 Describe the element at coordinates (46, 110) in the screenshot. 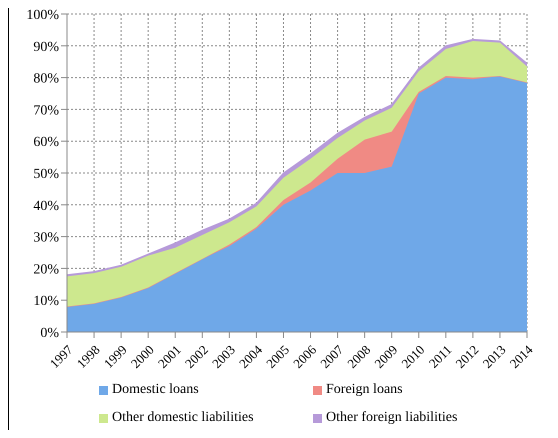

I see `y-tick-label: 70%` at that location.